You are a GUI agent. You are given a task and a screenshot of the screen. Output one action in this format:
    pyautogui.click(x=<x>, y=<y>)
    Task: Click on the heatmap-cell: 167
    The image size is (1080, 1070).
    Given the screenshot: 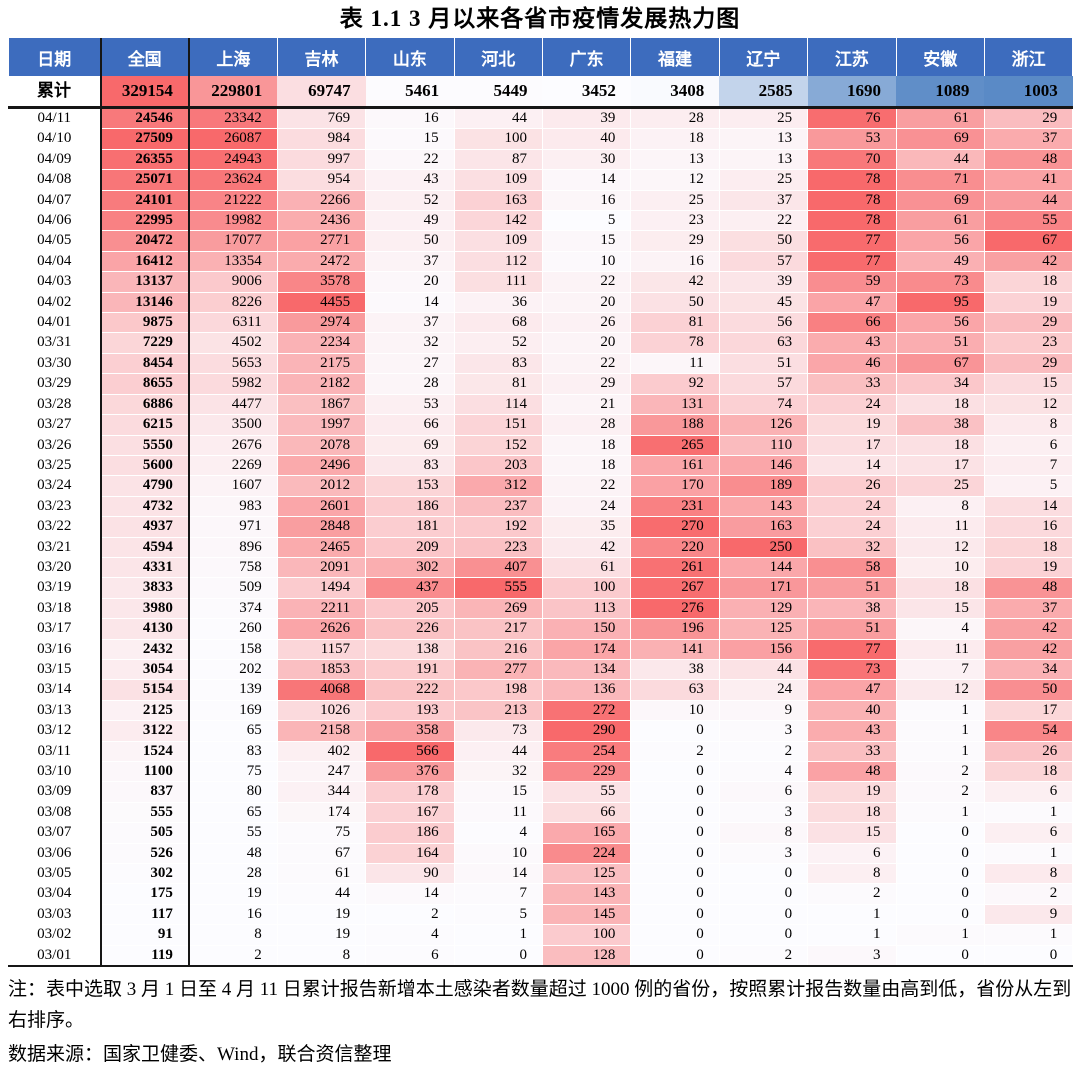 What is the action you would take?
    pyautogui.click(x=410, y=812)
    